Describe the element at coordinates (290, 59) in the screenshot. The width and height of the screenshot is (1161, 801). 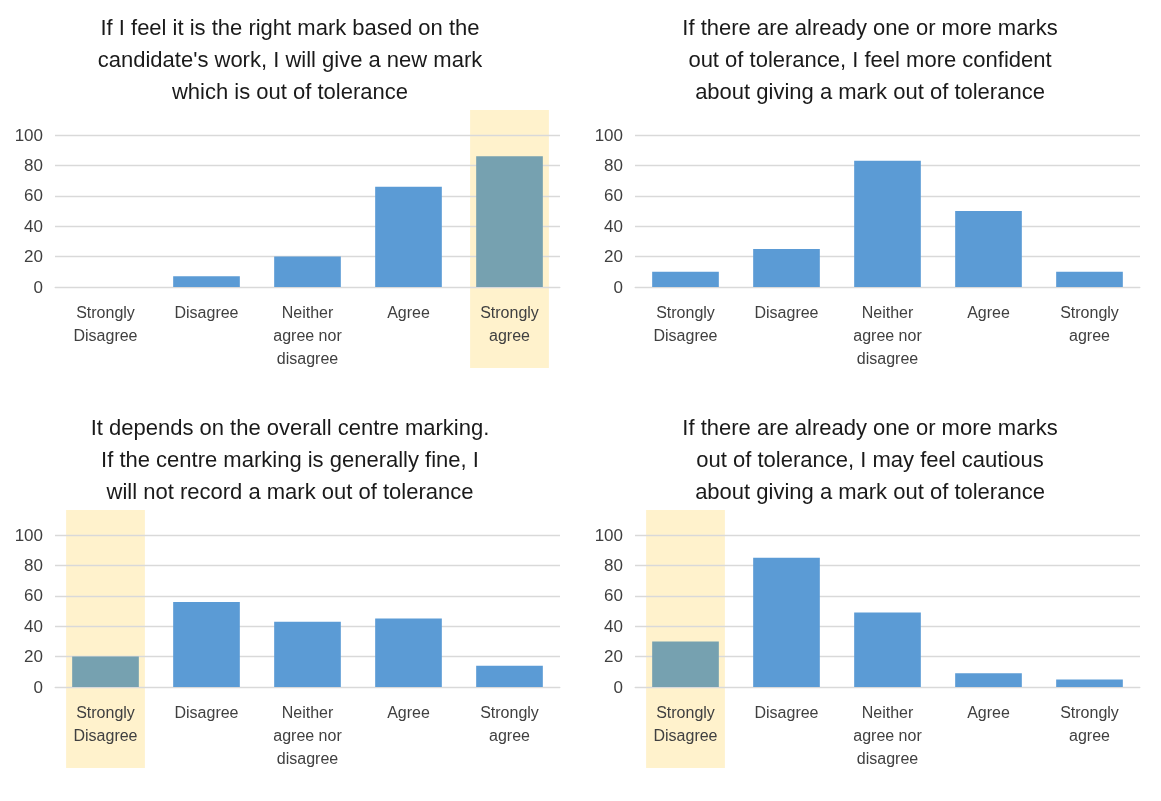
I see `chart-title: If I feel it is the right mark based on the candidate's work, I will give a new mark which is out of tolerance` at that location.